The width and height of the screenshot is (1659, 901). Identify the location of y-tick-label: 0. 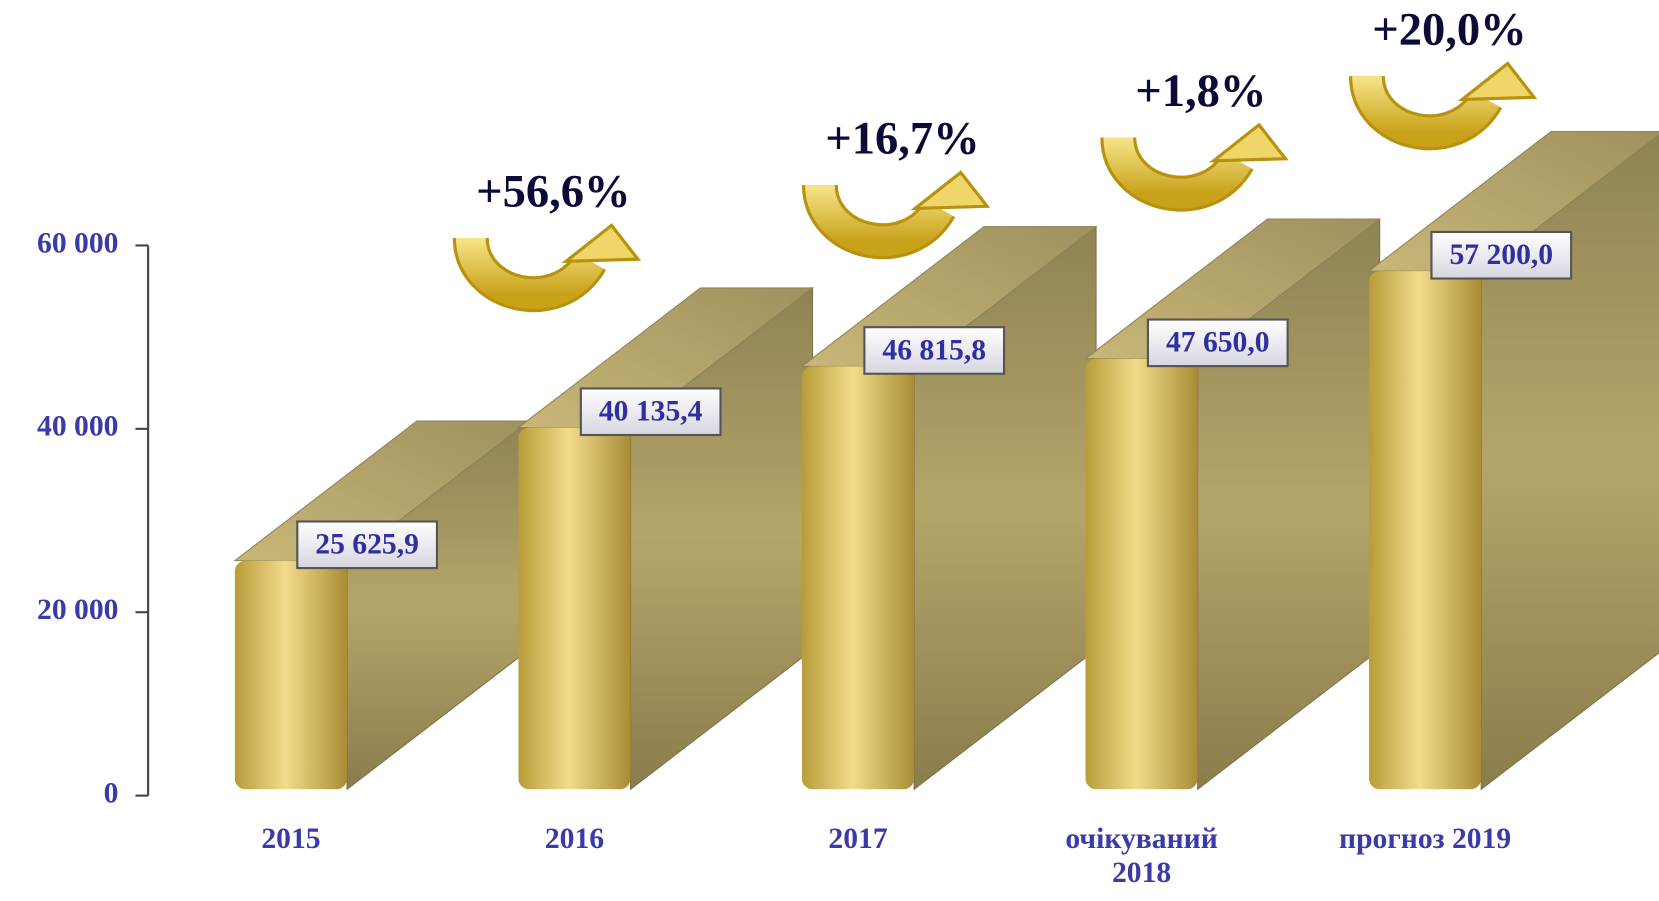
(111, 793).